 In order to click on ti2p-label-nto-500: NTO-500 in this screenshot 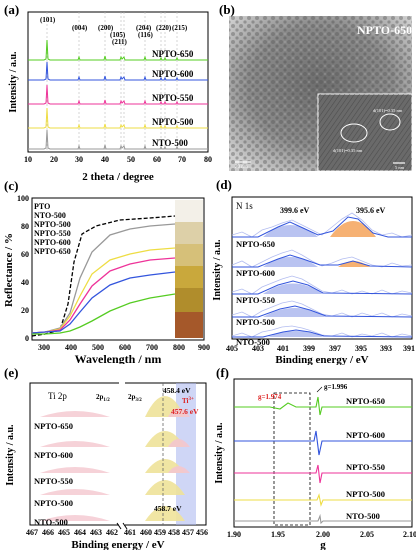, I will do `click(51, 522)`.